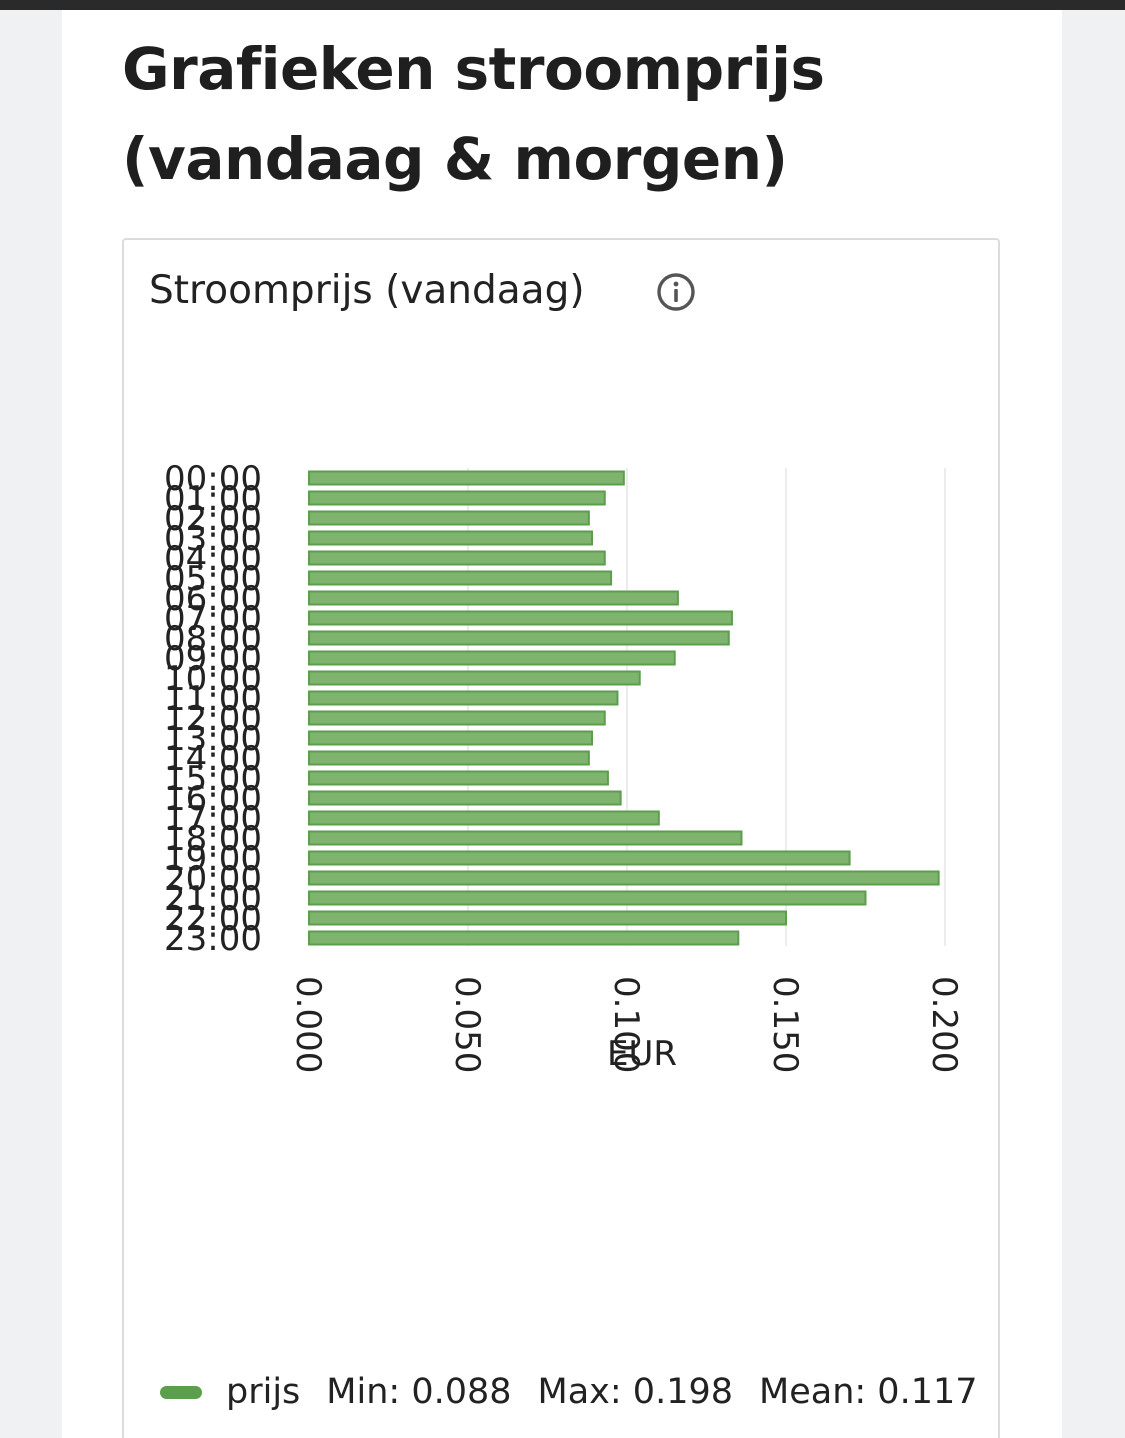 This screenshot has height=1438, width=1125. I want to click on y-tick-label: 02:00, so click(213, 519).